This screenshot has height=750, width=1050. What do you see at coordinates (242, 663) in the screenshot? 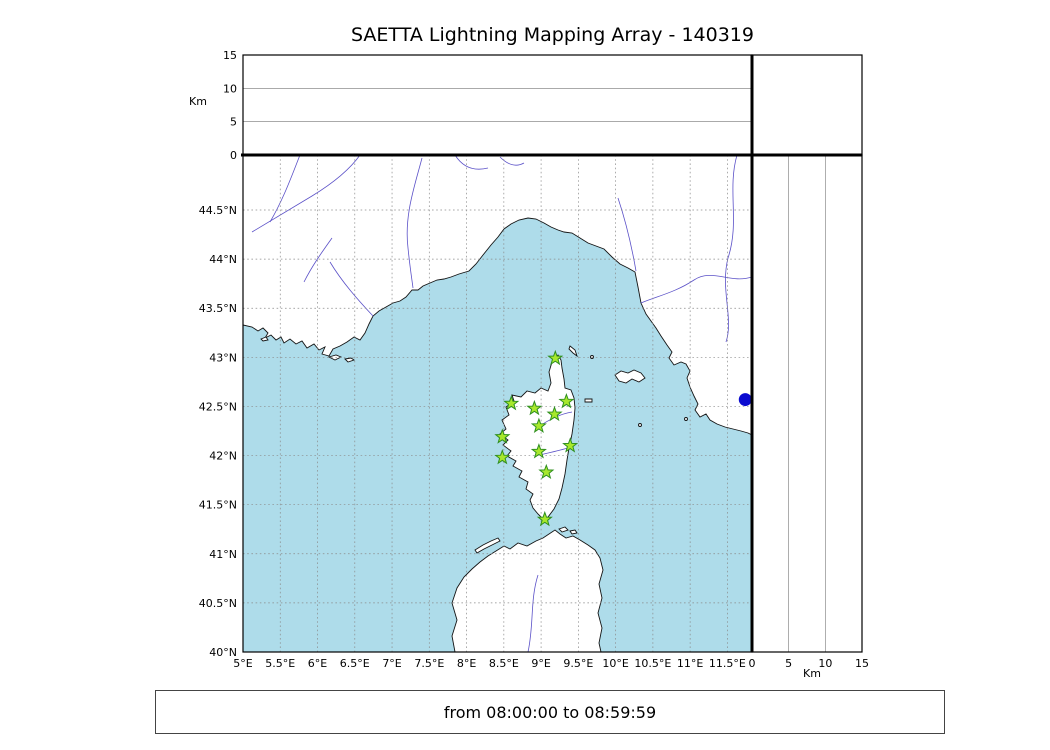
I see `lon-tick-label: 5°E` at bounding box center [242, 663].